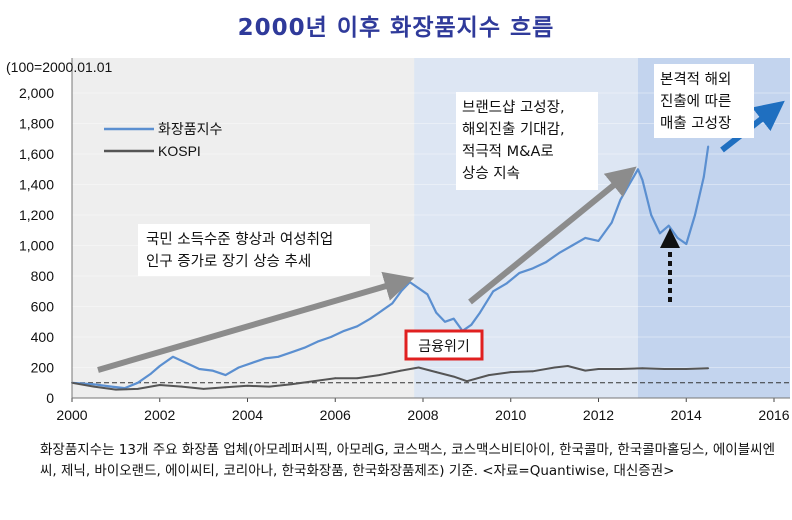  I want to click on phase2-line-3: 적극적 M&A로, so click(508, 151).